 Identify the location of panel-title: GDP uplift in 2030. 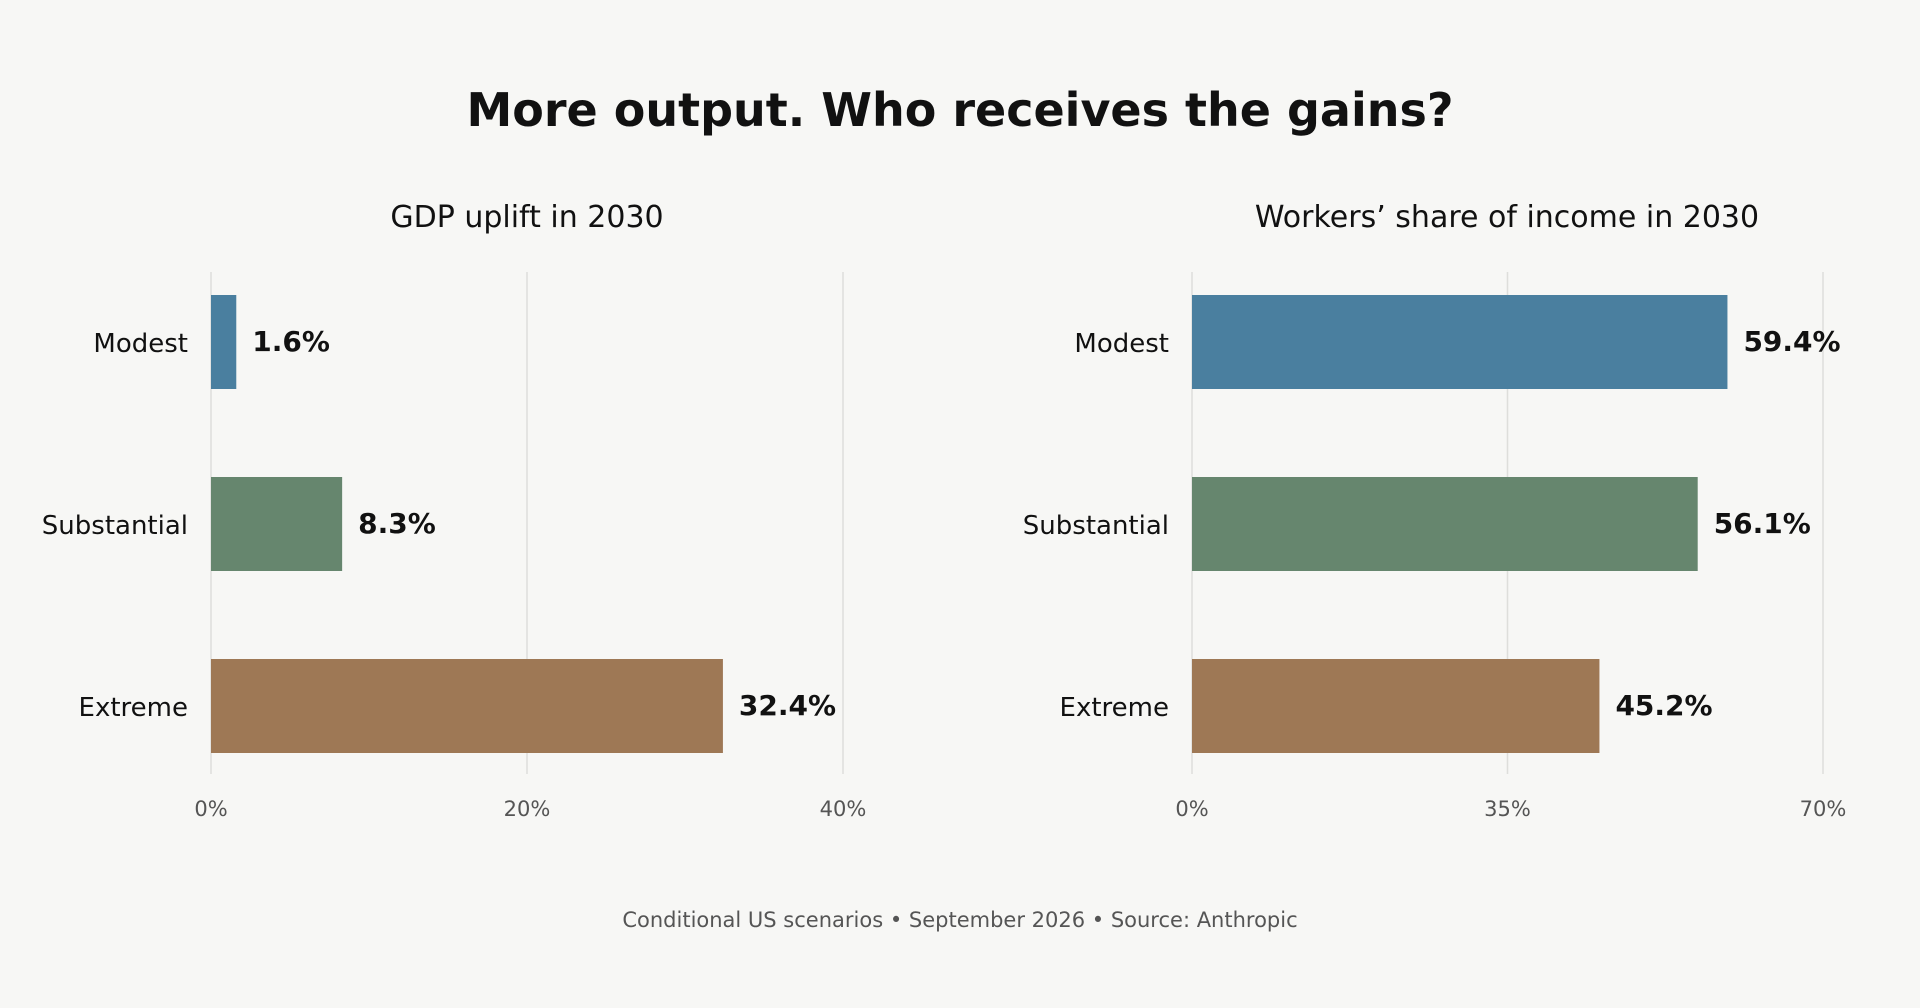
(526, 217).